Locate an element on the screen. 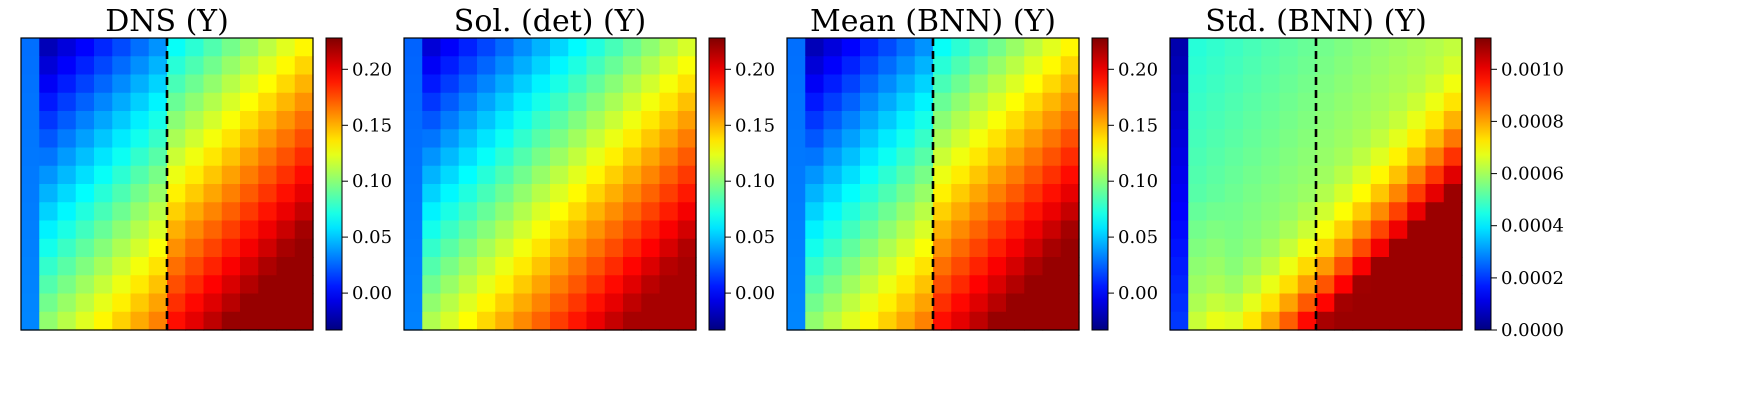 This screenshot has height=400, width=1760. colorbar-tick-label: 0.0008 is located at coordinates (1532, 121).